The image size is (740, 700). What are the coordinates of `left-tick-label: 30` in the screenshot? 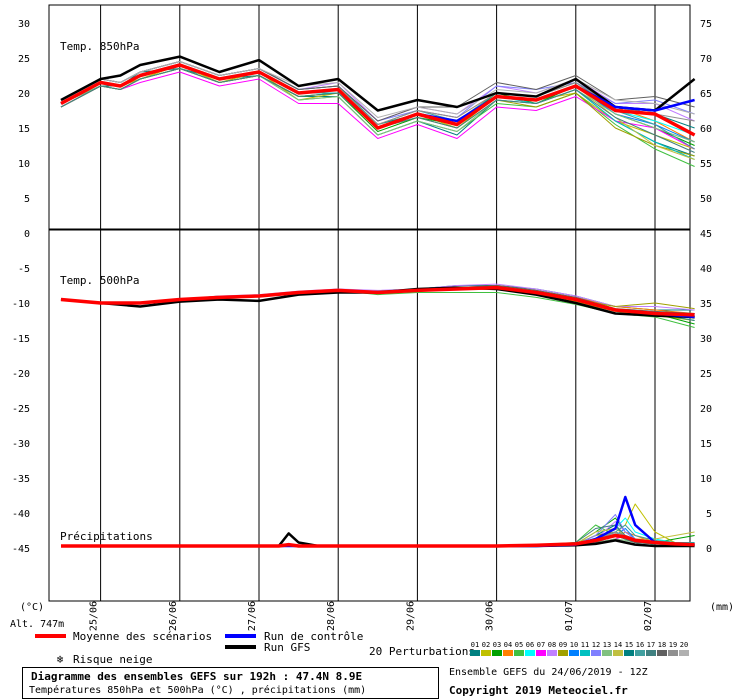 It's located at (24, 24).